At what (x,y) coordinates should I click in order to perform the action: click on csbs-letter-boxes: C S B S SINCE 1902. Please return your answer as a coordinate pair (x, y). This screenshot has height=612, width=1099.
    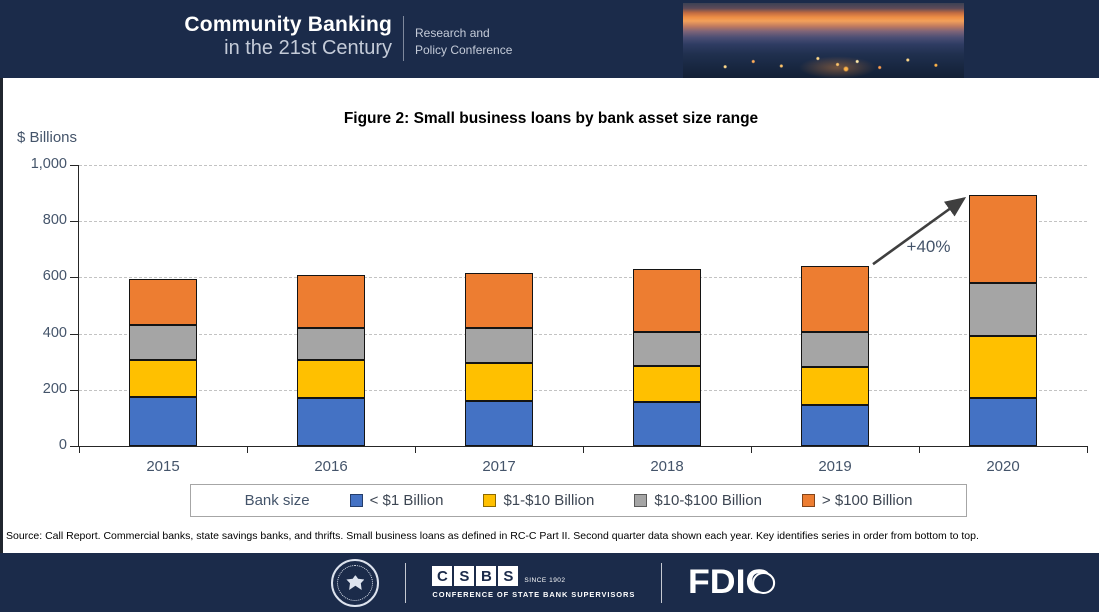
    Looking at the image, I should click on (533, 576).